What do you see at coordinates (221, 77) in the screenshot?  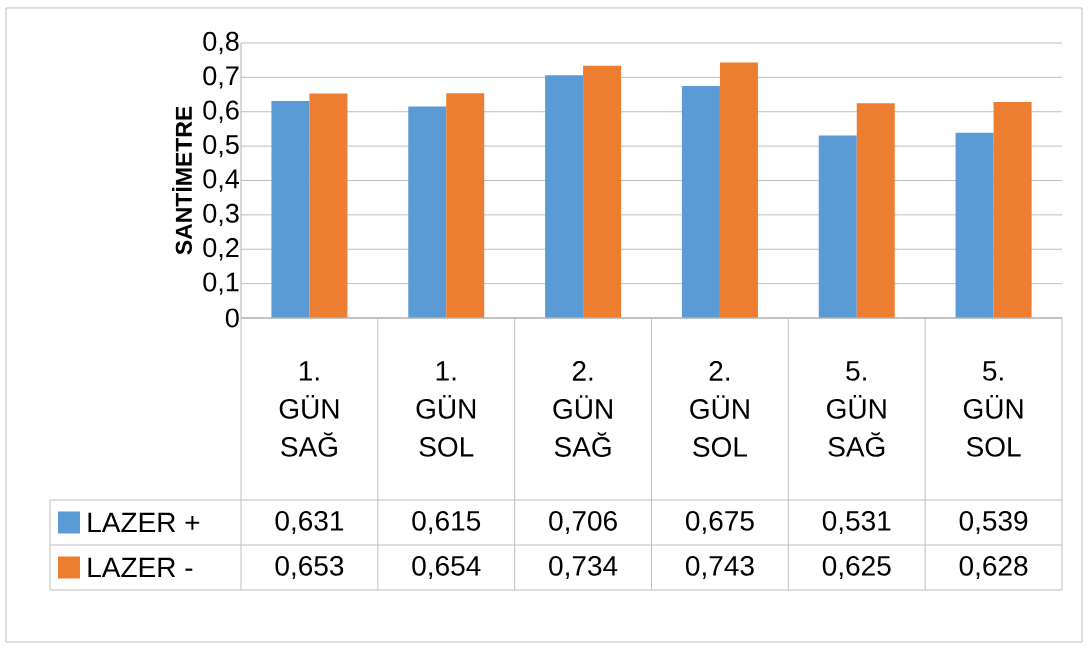 I see `y-tick-label: 0,7` at bounding box center [221, 77].